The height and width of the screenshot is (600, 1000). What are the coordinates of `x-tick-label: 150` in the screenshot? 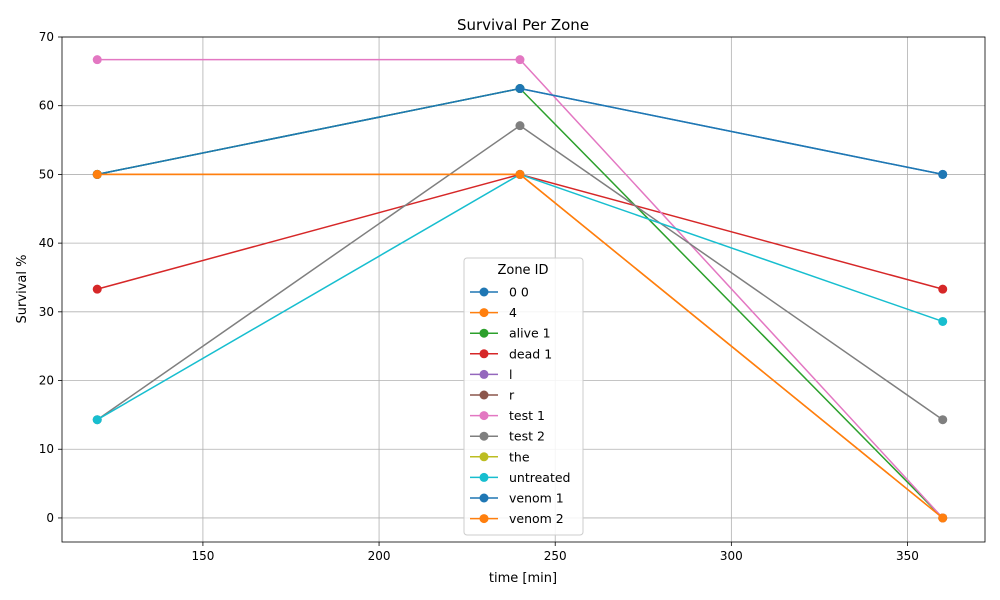 It's located at (202, 556).